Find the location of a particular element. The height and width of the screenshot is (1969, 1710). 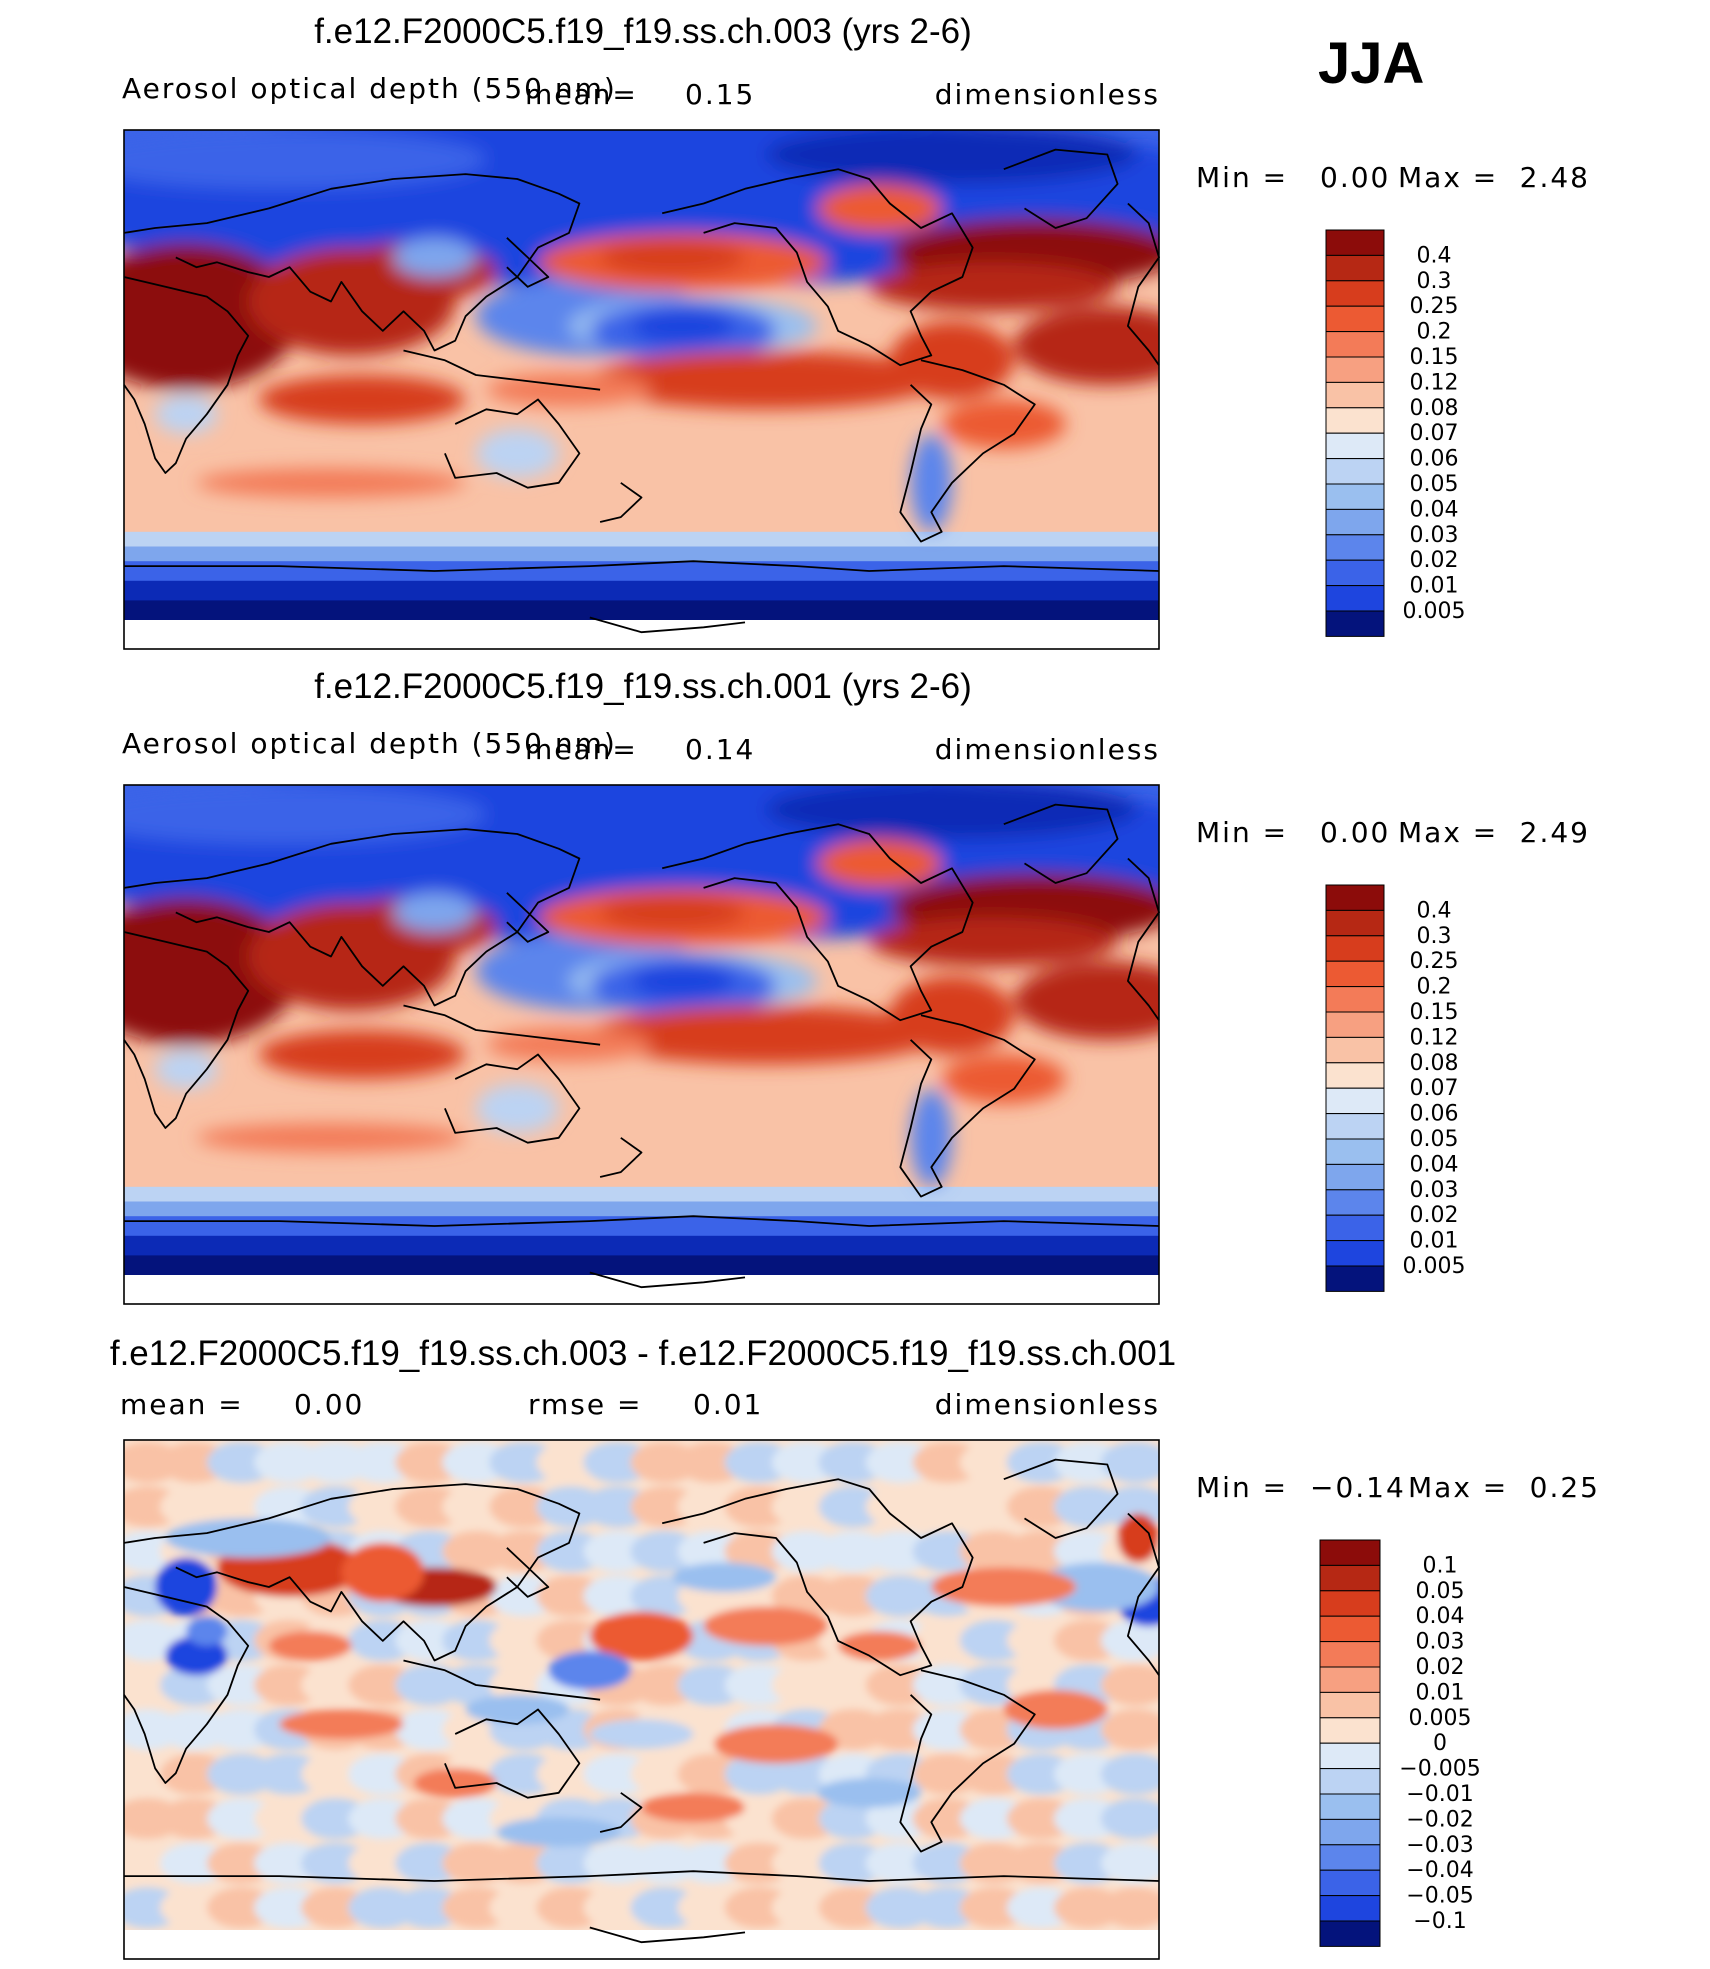

colorbar-label: 0.15 is located at coordinates (1434, 357).